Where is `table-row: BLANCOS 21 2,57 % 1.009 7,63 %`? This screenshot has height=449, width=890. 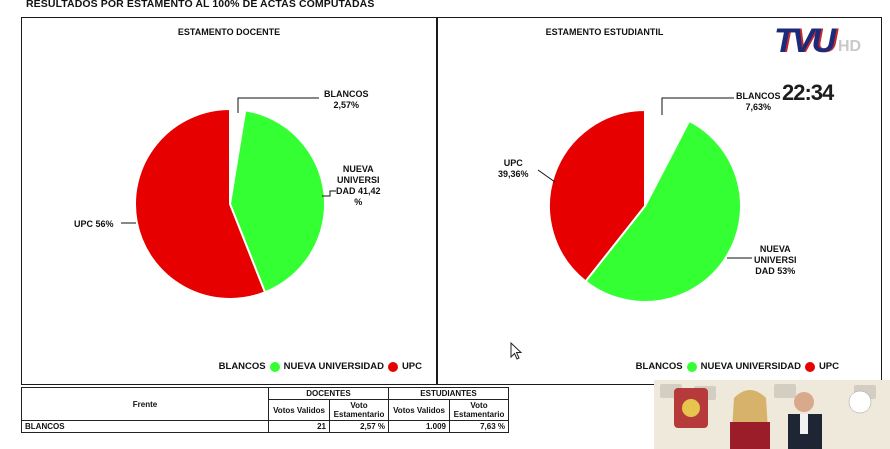
table-row: BLANCOS 21 2,57 % 1.009 7,63 % is located at coordinates (265, 426).